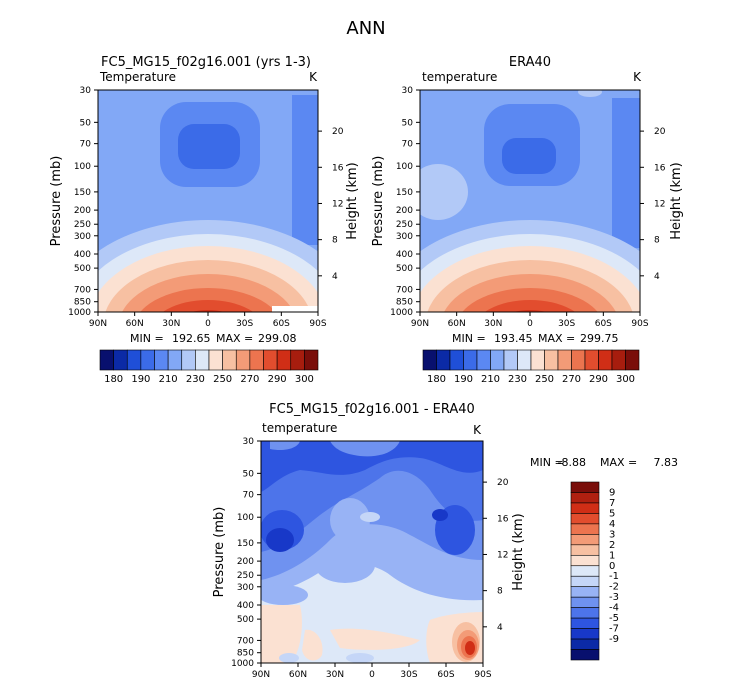  What do you see at coordinates (82, 225) in the screenshot?
I see `panel-model-ytick-label: 250` at bounding box center [82, 225].